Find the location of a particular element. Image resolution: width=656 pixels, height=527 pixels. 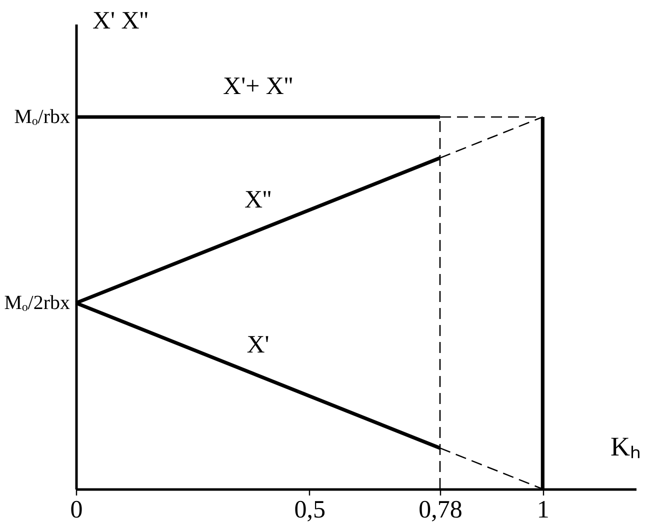

y-axis-title: X' X'' is located at coordinates (120, 21).